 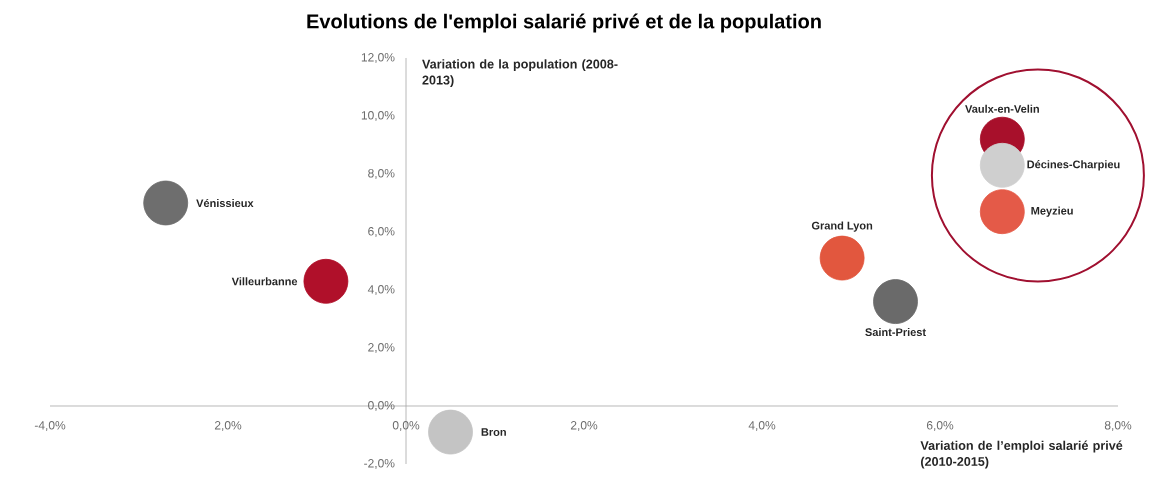 What do you see at coordinates (406, 426) in the screenshot?
I see `x-tick-label: 0,0%` at bounding box center [406, 426].